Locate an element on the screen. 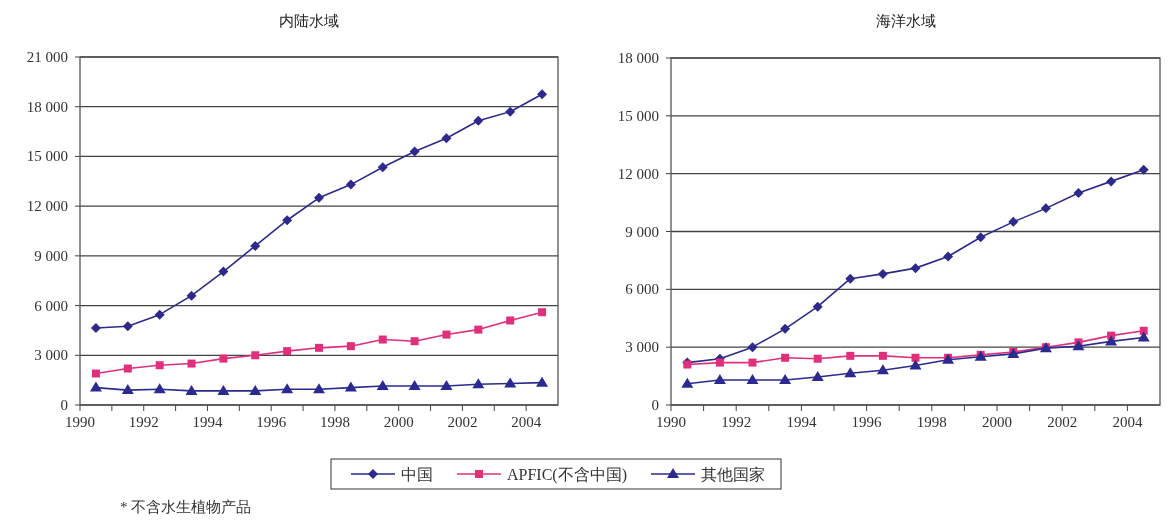 This screenshot has height=522, width=1172. legend-label: APFIC(不含中国) is located at coordinates (567, 475).